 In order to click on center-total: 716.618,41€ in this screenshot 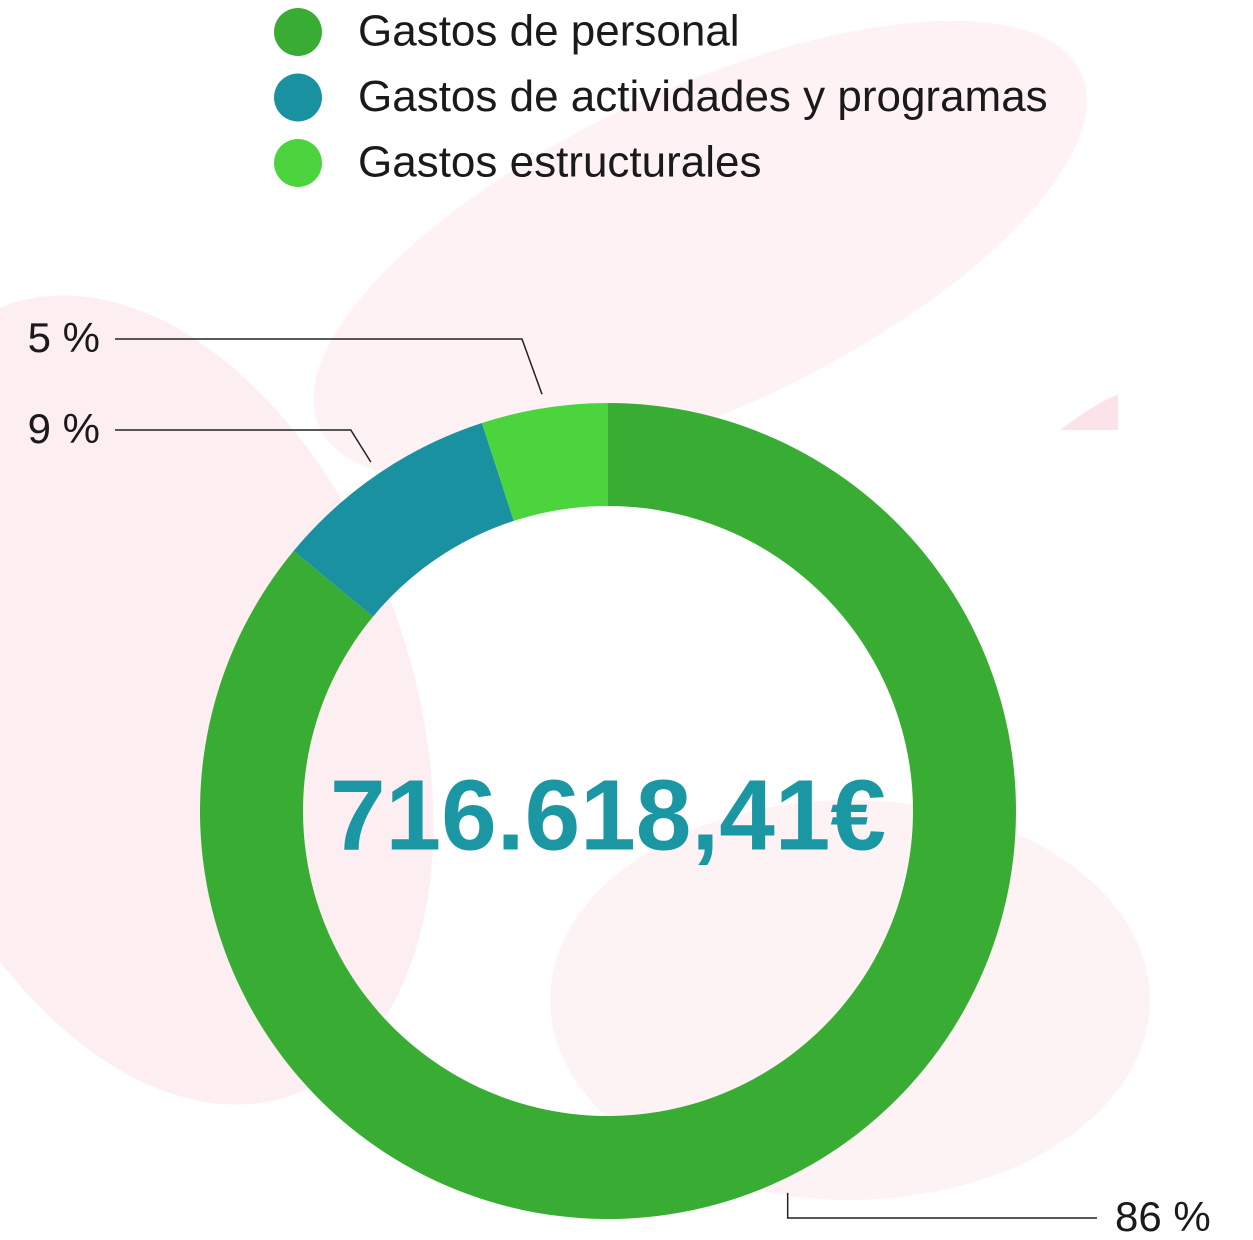, I will do `click(608, 815)`.